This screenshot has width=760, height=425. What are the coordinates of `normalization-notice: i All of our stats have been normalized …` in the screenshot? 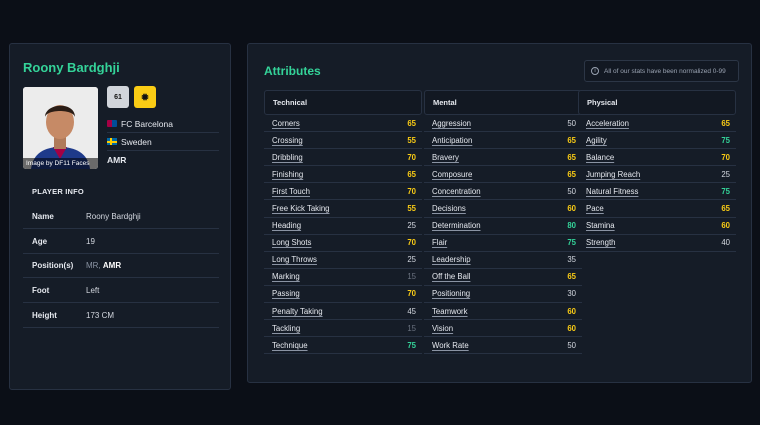 It's located at (661, 71).